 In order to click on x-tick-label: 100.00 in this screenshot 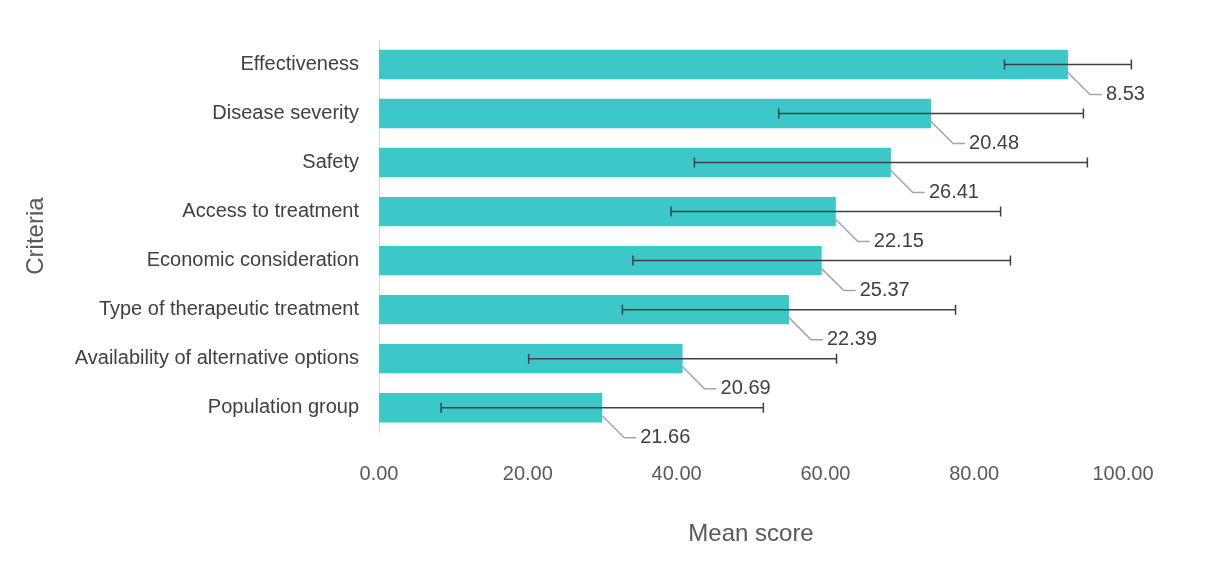, I will do `click(1123, 472)`.